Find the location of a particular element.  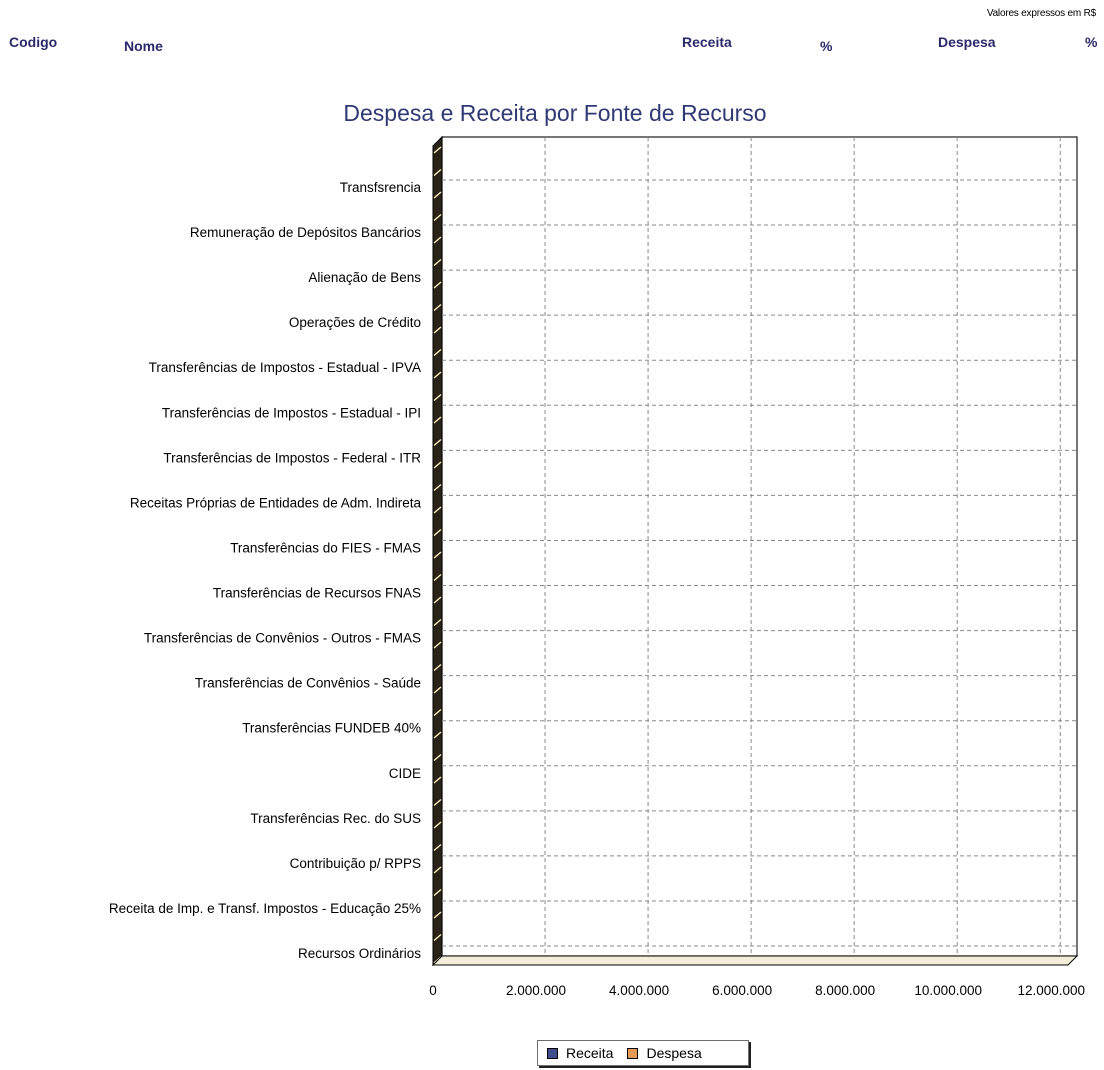

column-header-receita-percent: % is located at coordinates (826, 46).